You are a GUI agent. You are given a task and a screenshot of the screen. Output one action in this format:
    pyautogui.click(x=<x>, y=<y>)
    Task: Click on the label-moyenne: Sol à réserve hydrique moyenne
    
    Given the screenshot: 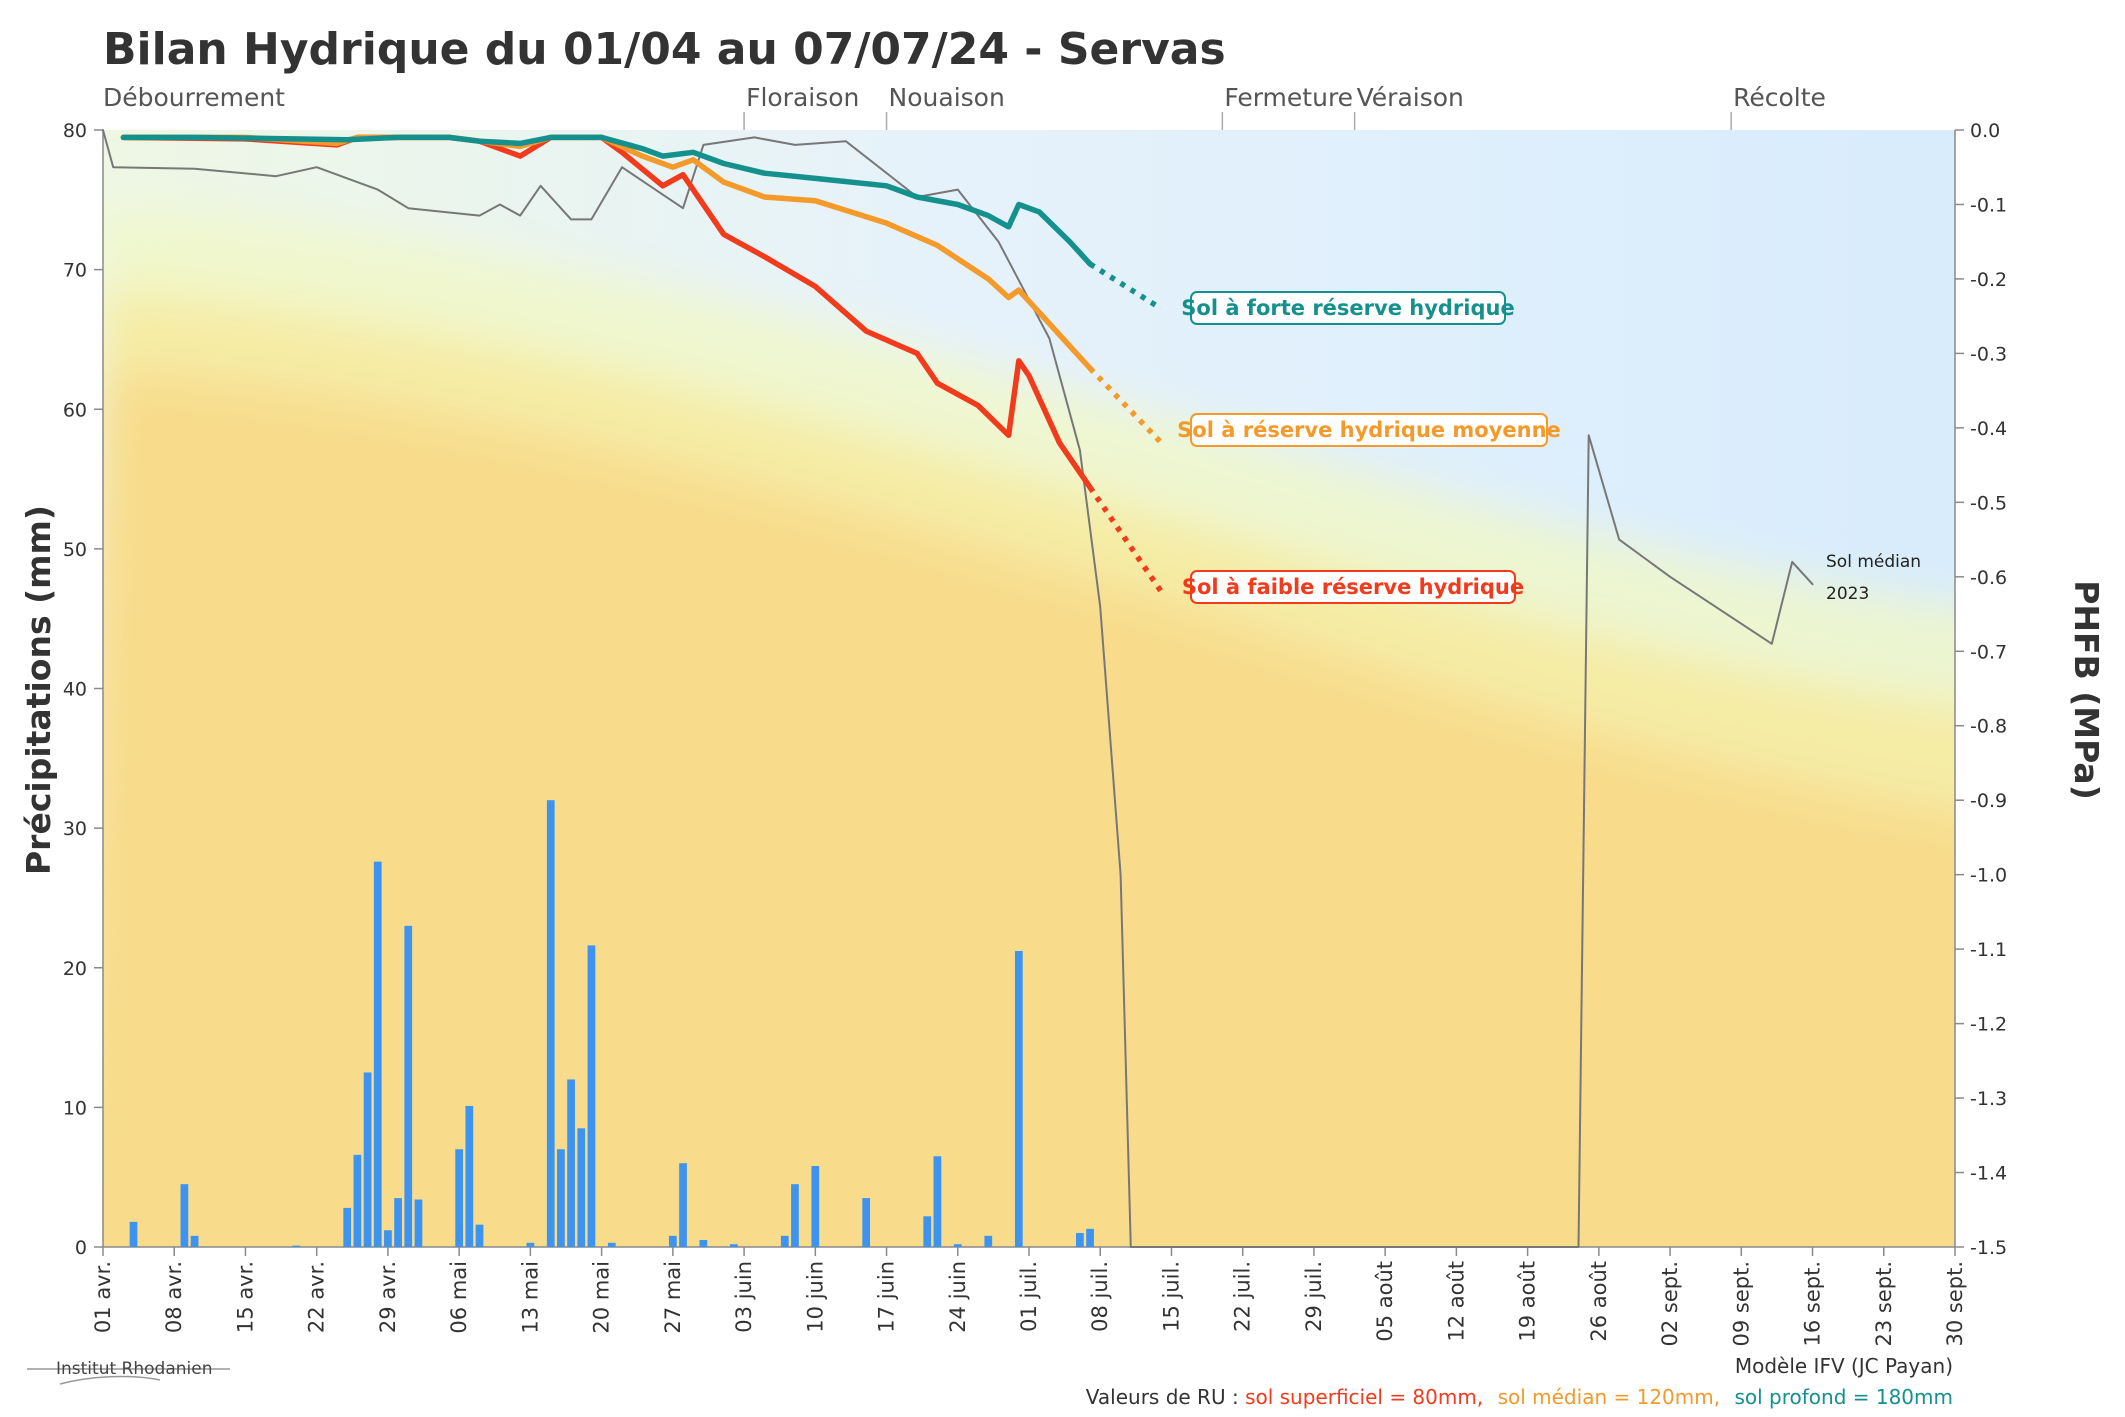 What is the action you would take?
    pyautogui.click(x=1369, y=430)
    